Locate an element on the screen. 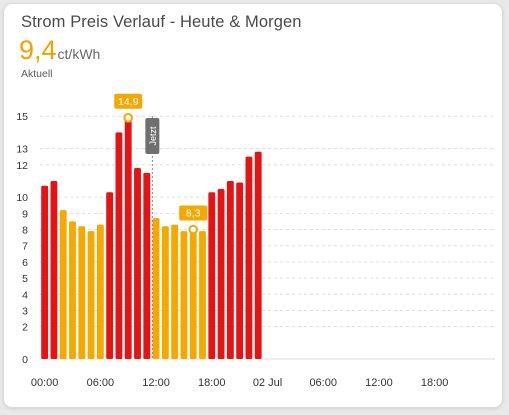  y-tick-label: 7 is located at coordinates (25, 247).